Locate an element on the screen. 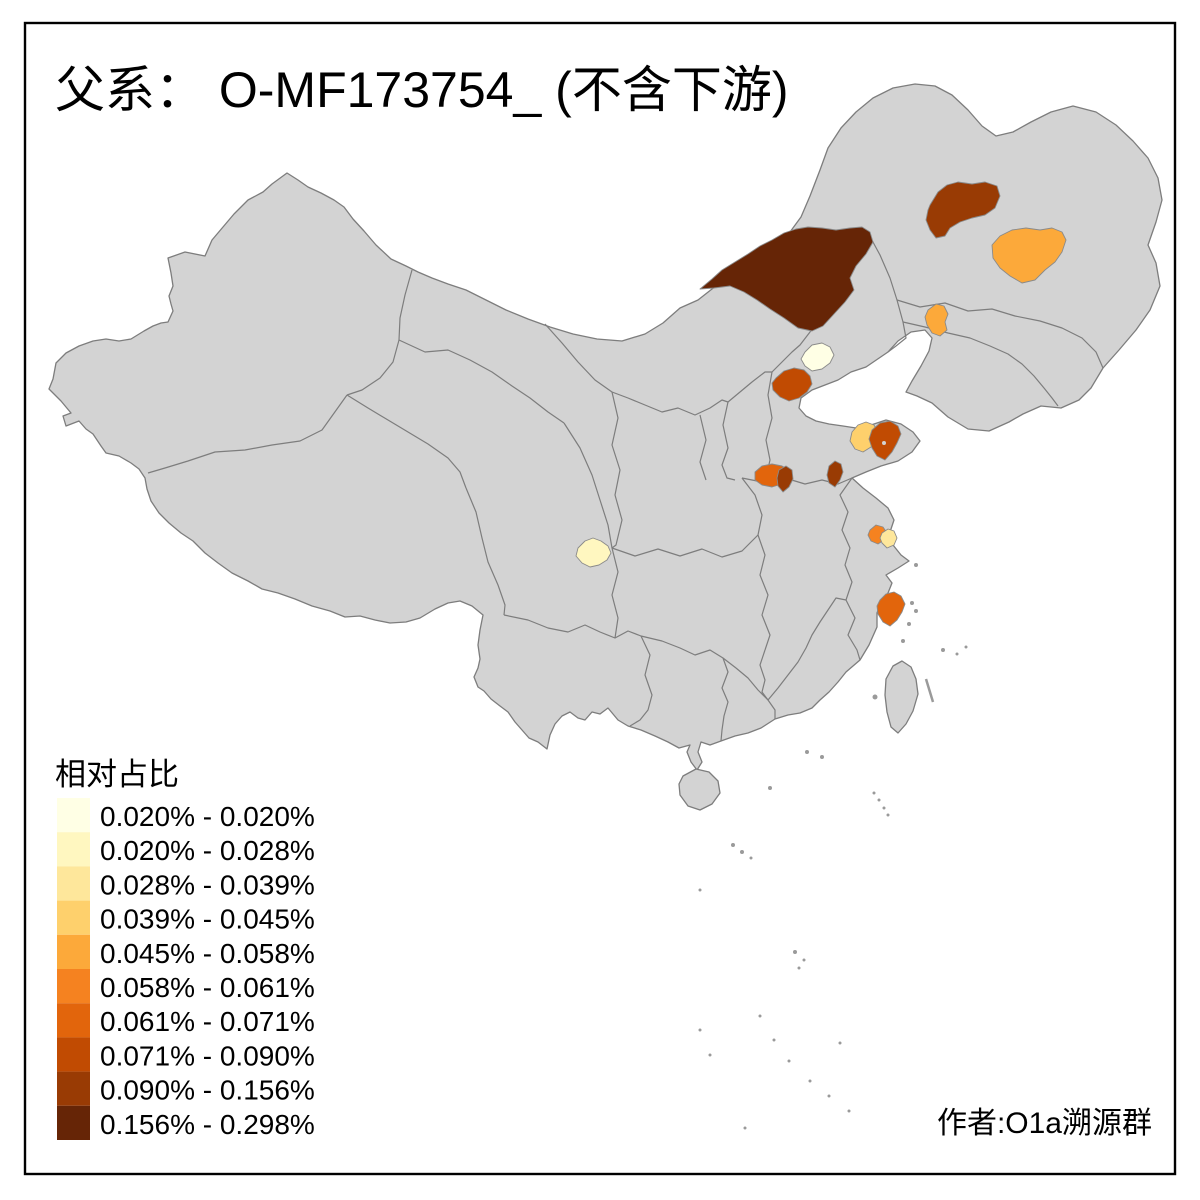  region-heilongjiang-west is located at coordinates (963, 210).